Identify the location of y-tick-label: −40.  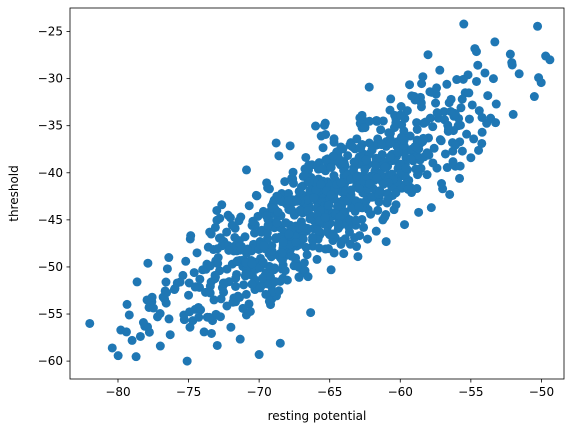
(50, 173).